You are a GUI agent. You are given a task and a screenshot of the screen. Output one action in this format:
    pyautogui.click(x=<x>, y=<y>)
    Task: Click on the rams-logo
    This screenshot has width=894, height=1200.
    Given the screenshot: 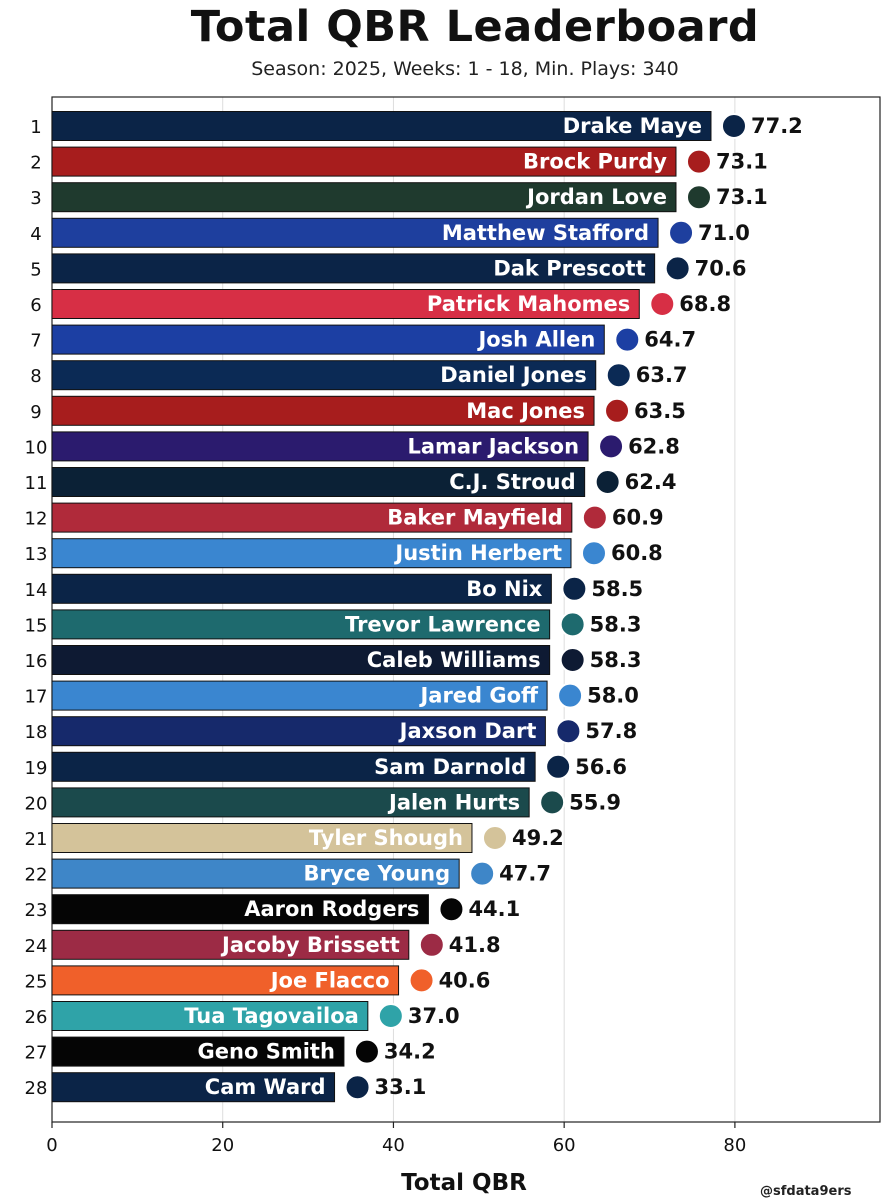 What is the action you would take?
    pyautogui.click(x=681, y=232)
    